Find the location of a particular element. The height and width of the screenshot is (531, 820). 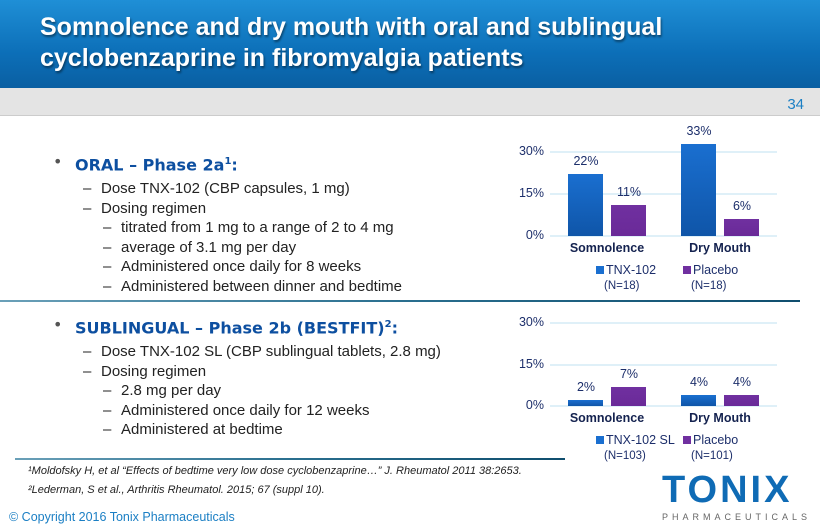

heading-sup: 2 is located at coordinates (388, 324).